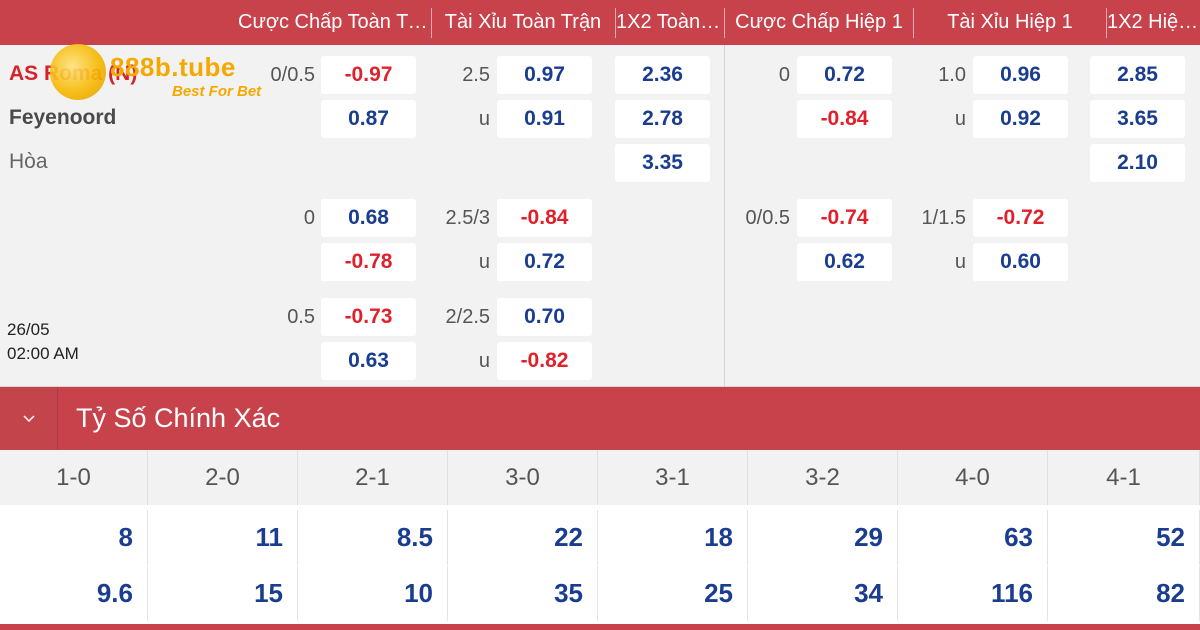  I want to click on odds-button: 0.60, so click(1020, 262).